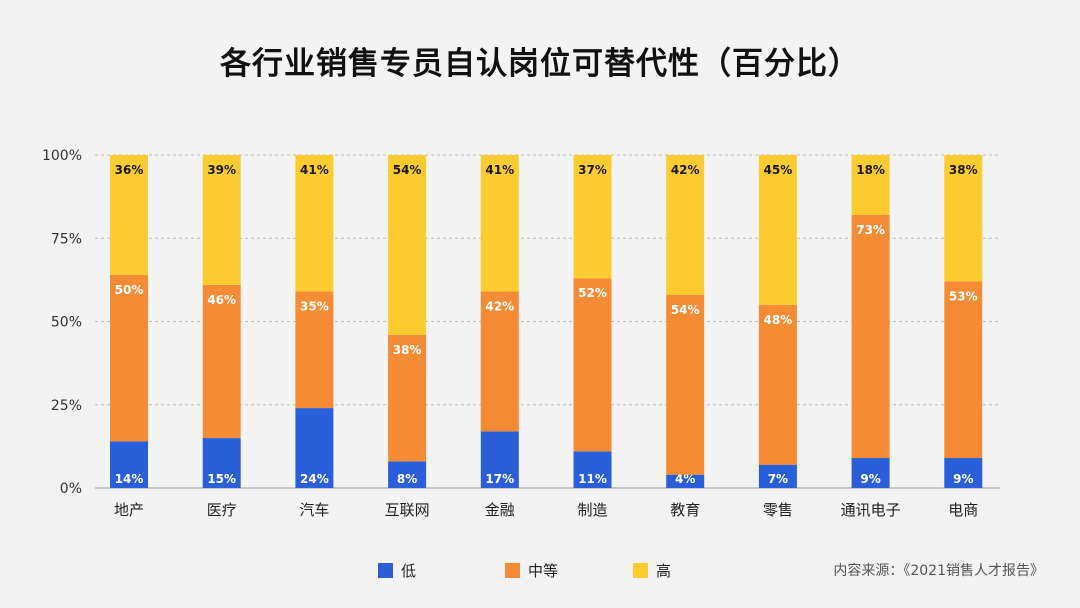 Image resolution: width=1080 pixels, height=608 pixels. I want to click on data-label: 8%, so click(407, 479).